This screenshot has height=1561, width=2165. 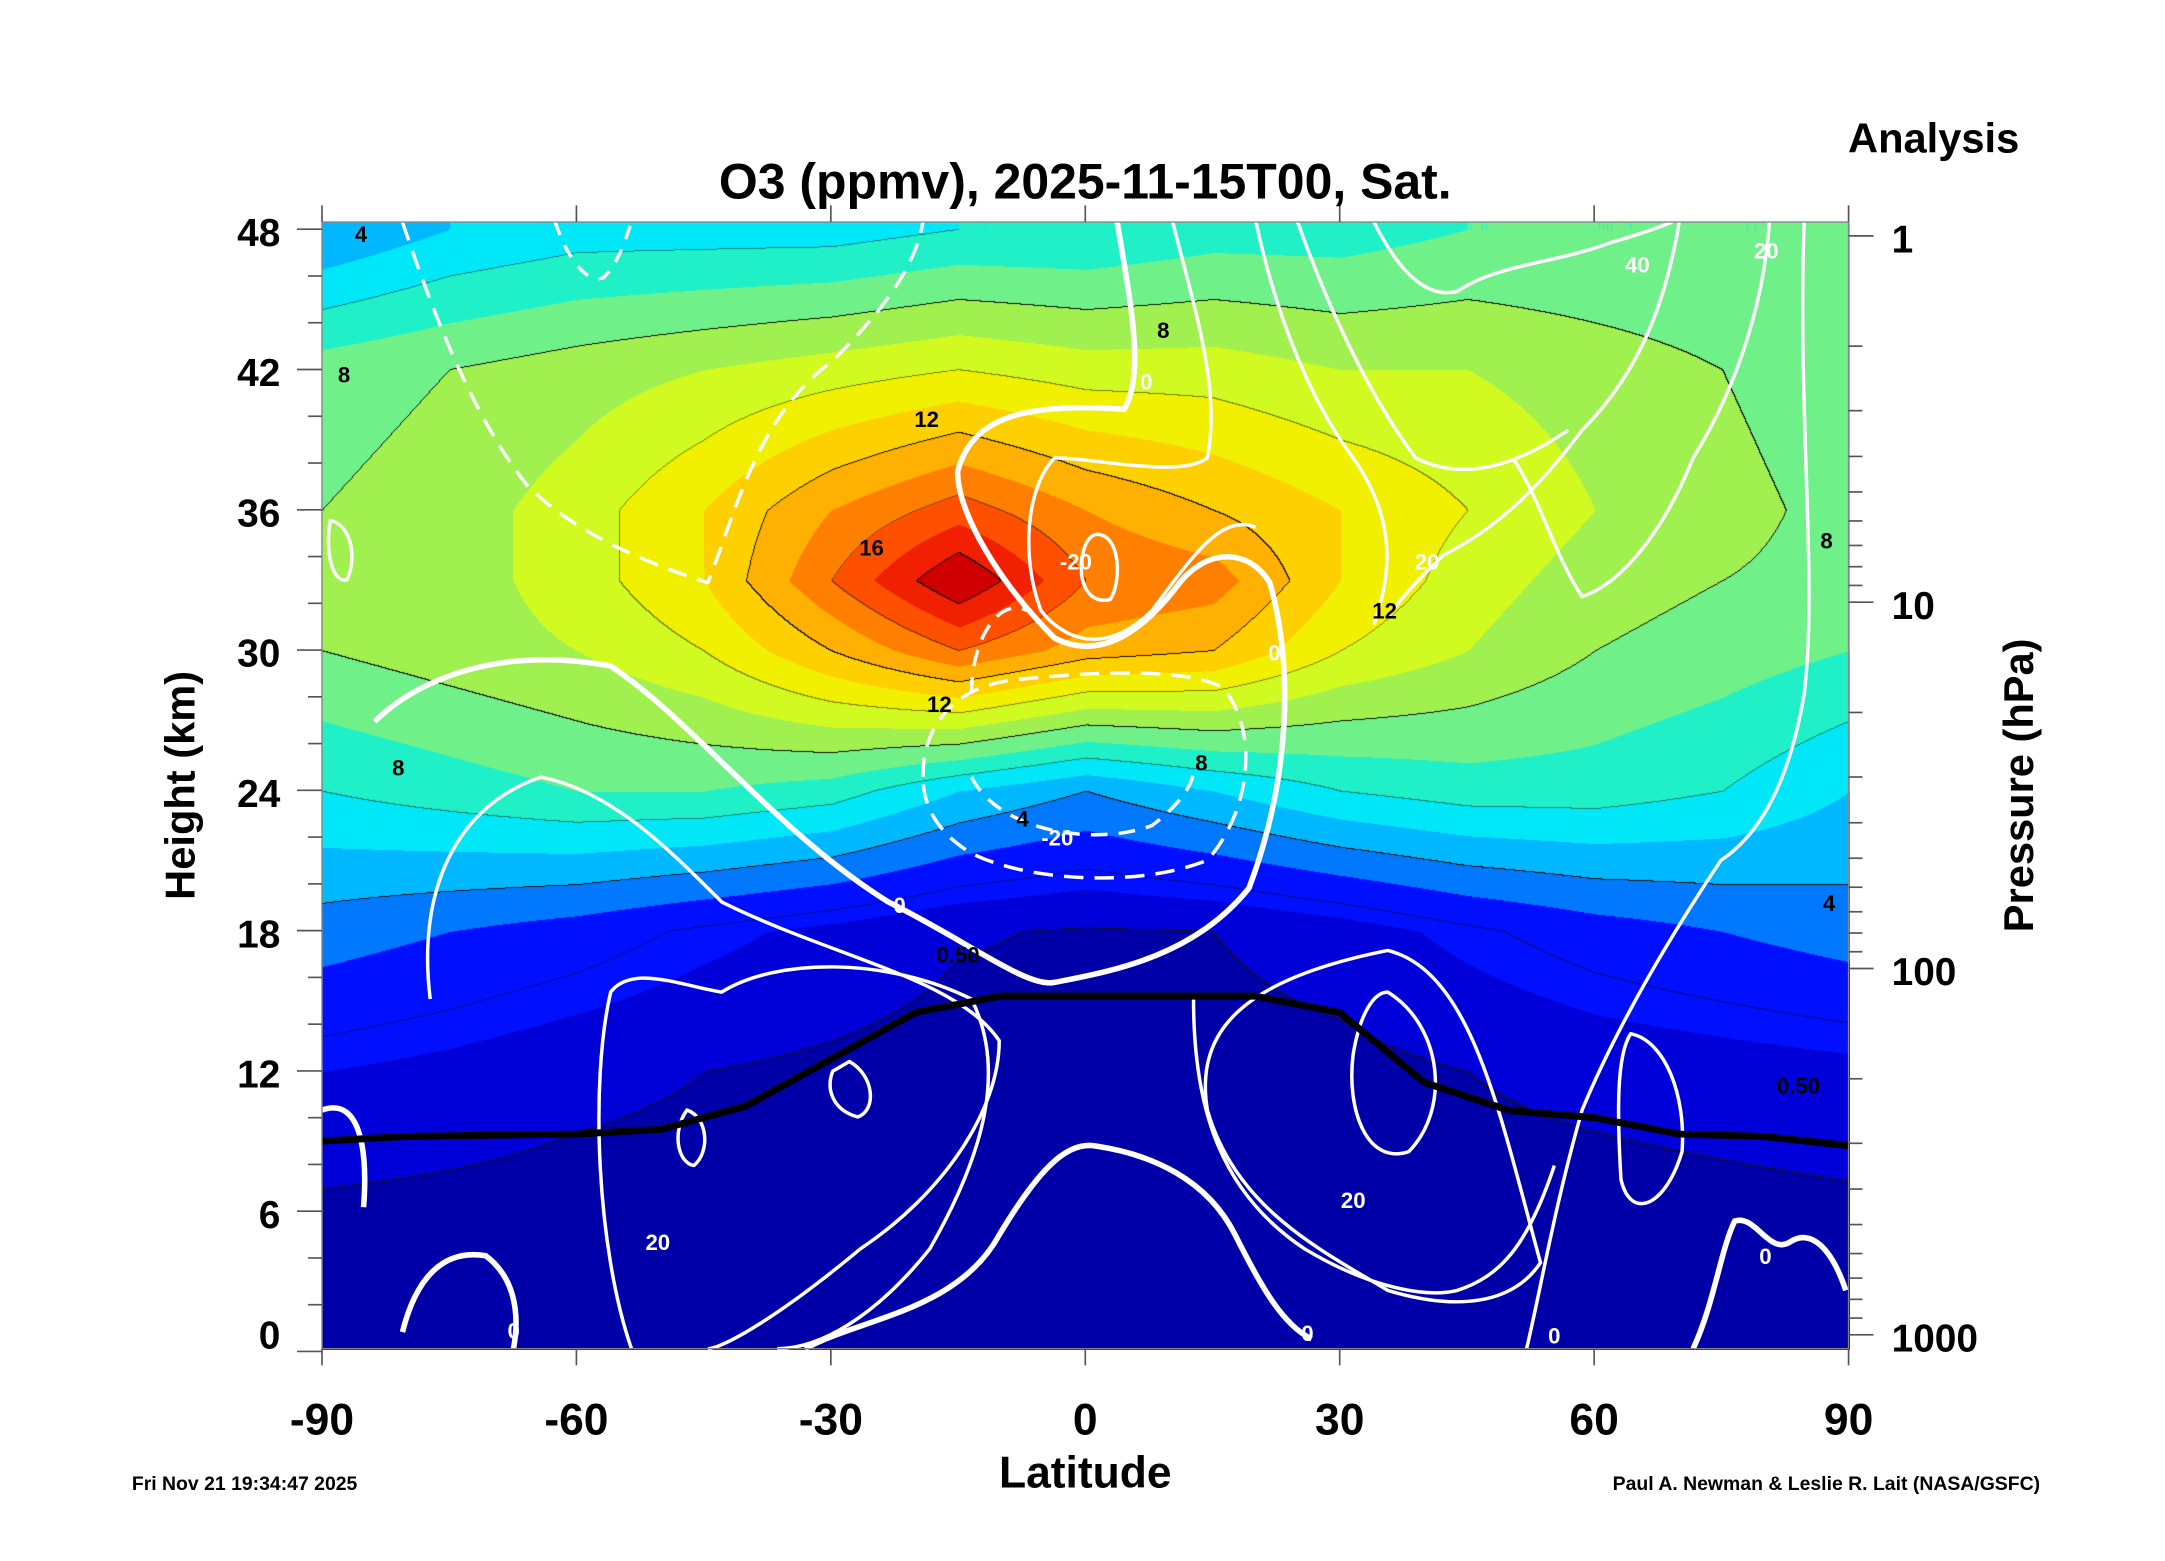 I want to click on wind-contour-40-left-inner, so click(x=850, y=1089).